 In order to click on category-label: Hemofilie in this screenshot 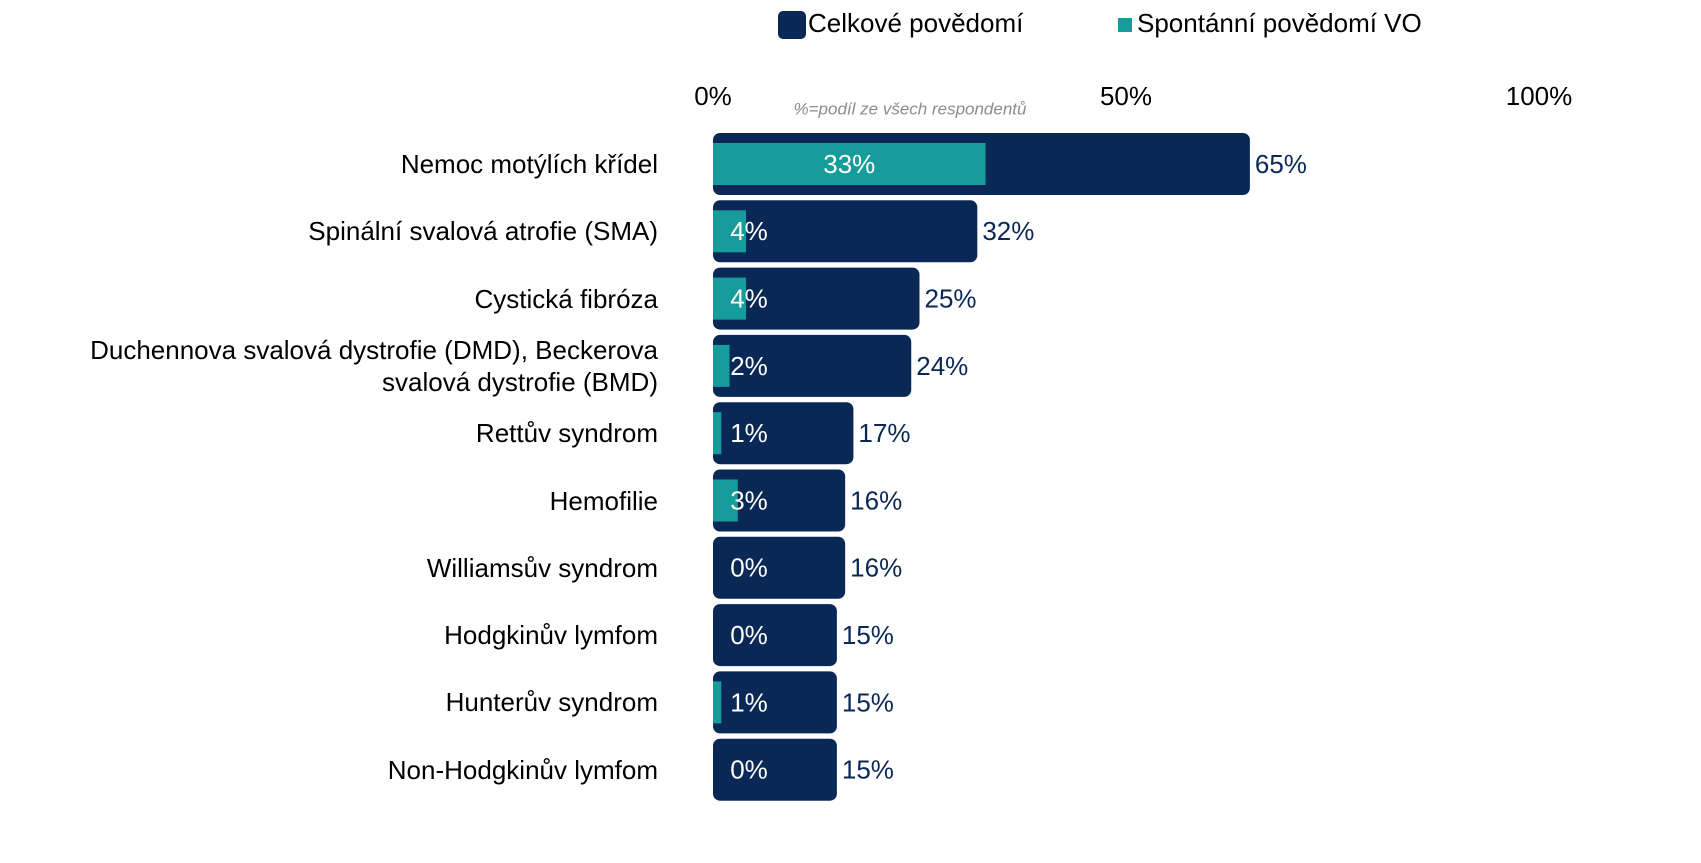, I will do `click(603, 500)`.